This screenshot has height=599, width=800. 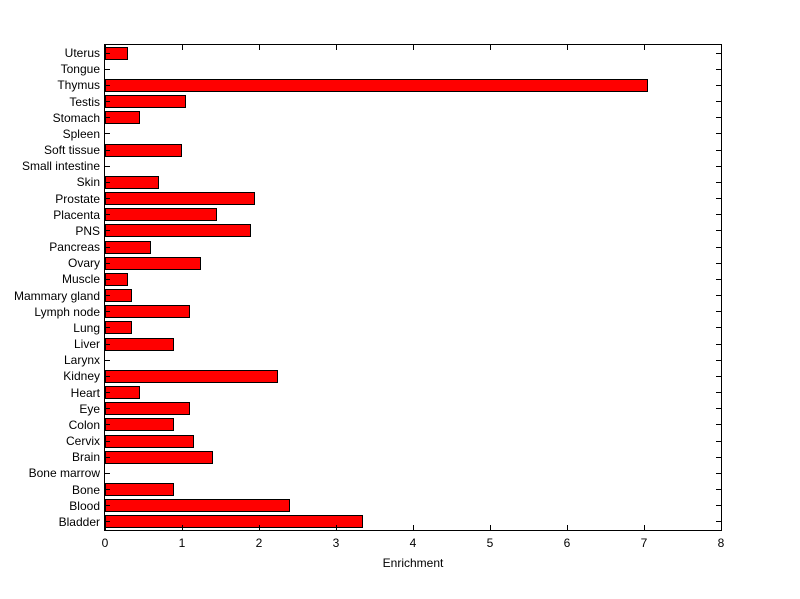 I want to click on y-tick-label-muscle: Muscle, so click(x=80, y=279).